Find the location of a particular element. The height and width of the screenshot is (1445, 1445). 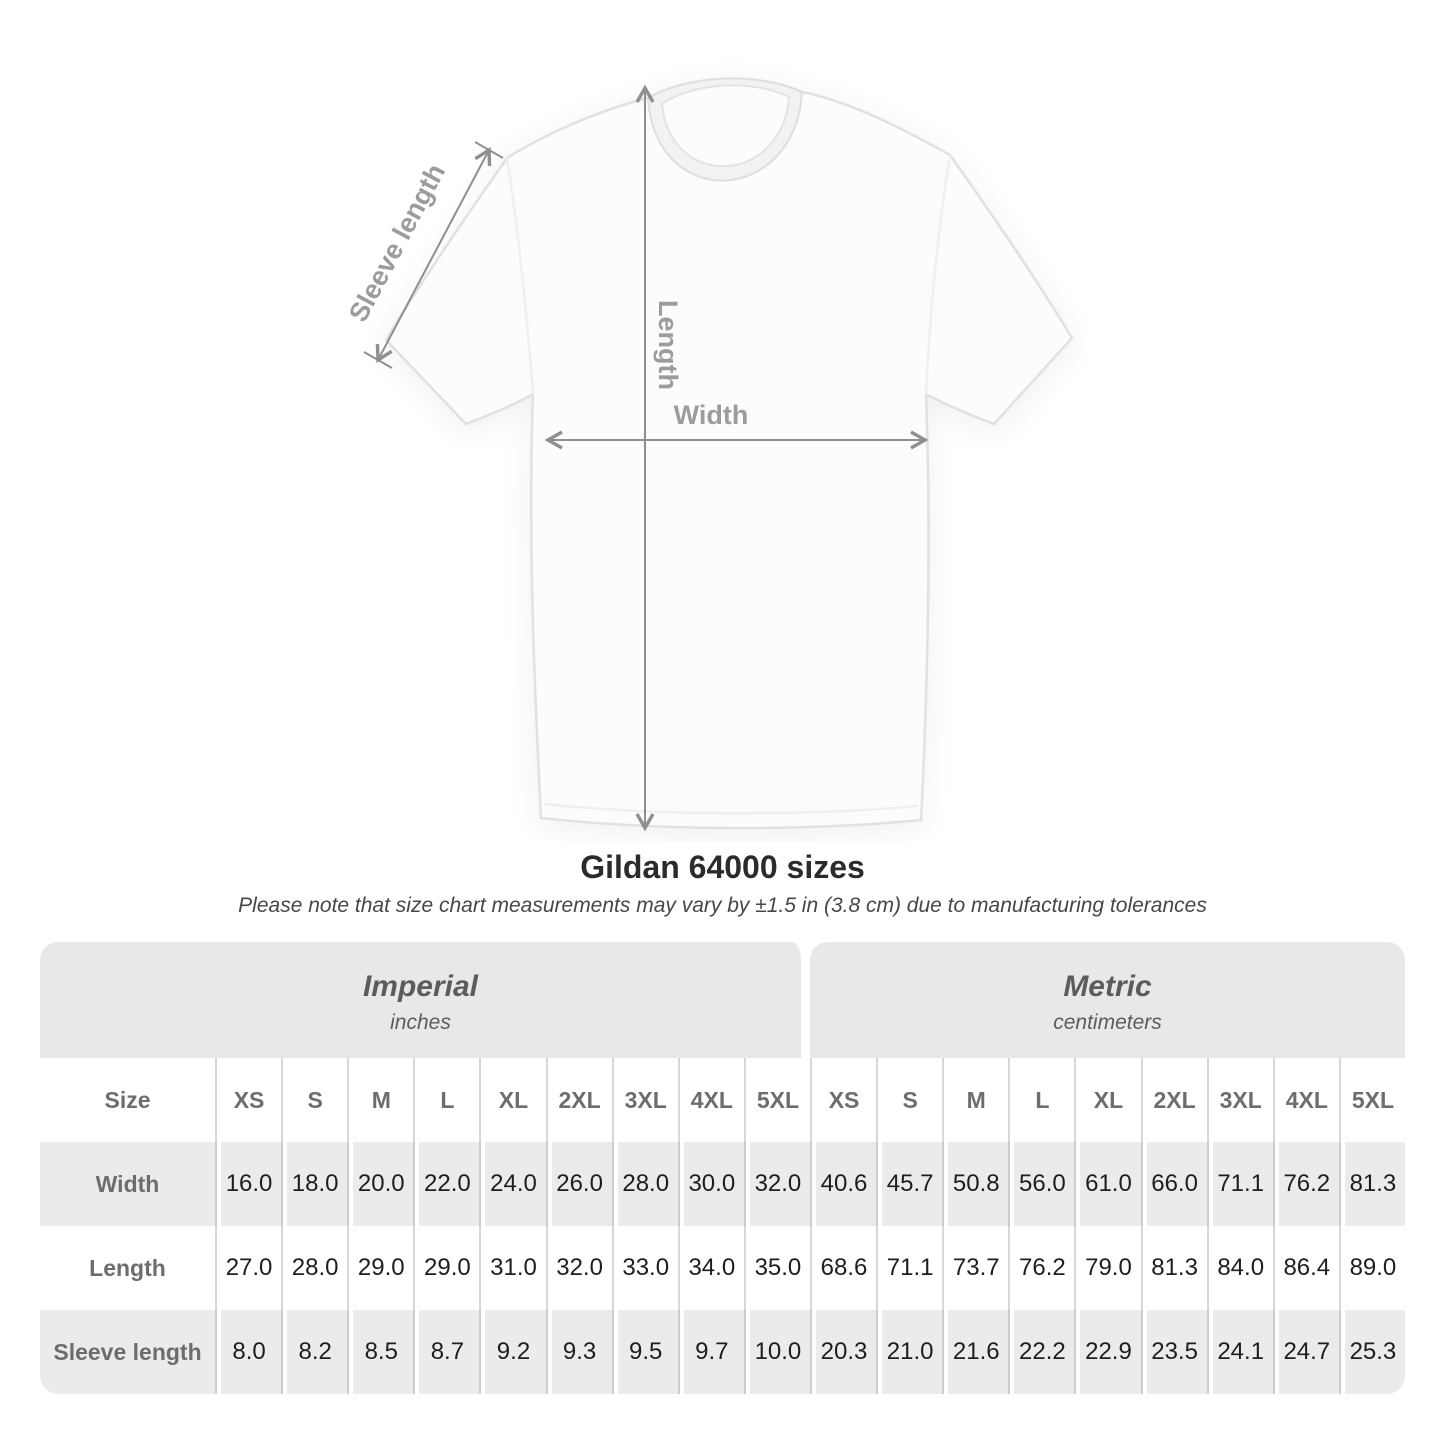

value-cell: 30.0 is located at coordinates (710, 1184).